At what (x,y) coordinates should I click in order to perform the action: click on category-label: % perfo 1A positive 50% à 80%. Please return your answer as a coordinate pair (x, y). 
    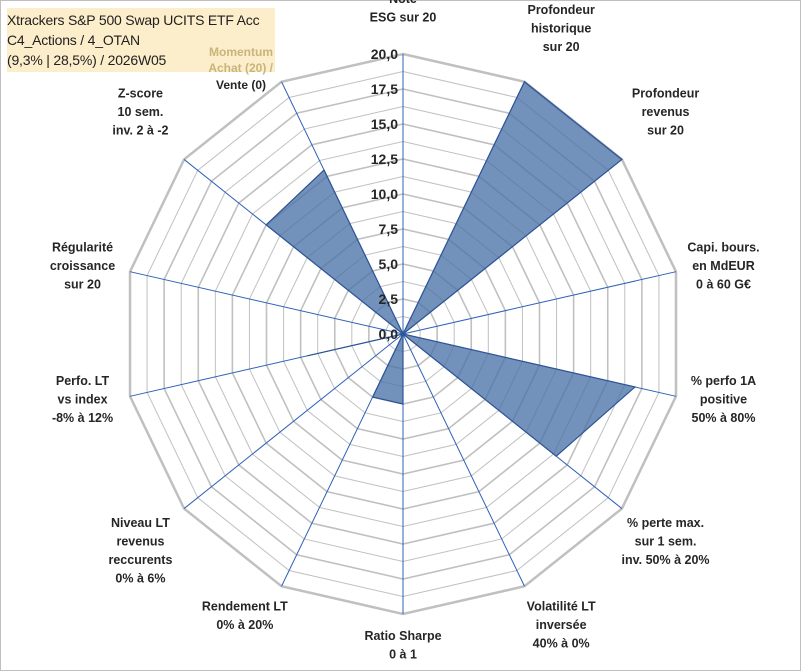
    Looking at the image, I should click on (723, 399).